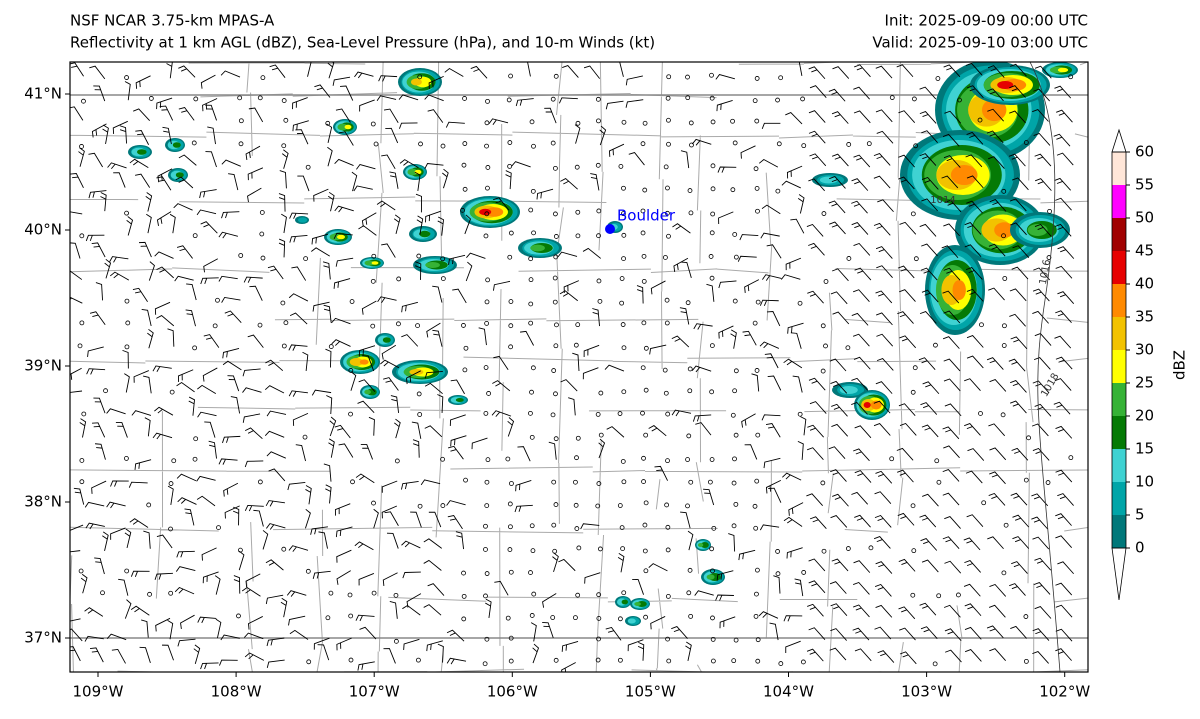 This screenshot has width=1200, height=719. I want to click on colorbar-tick-label: 50, so click(1144, 218).